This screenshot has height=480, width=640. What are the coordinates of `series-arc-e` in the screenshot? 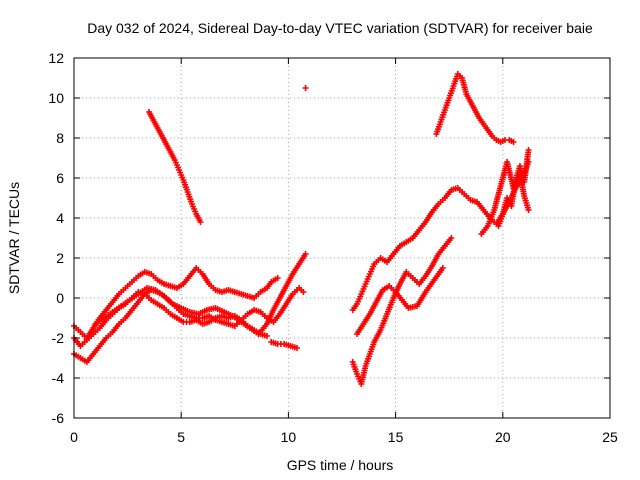 It's located at (175, 167).